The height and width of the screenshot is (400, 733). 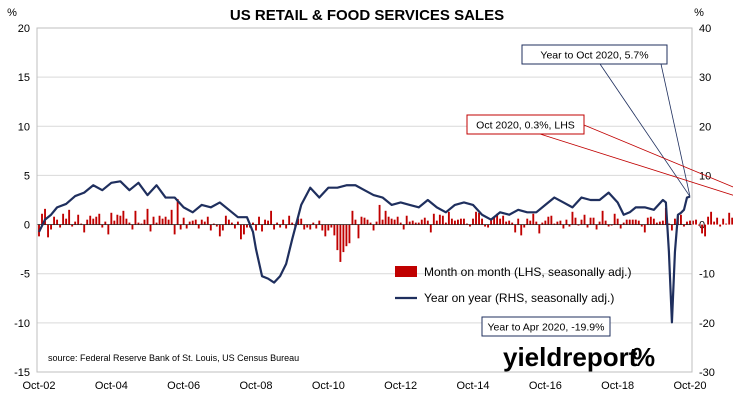 I want to click on chart-title: US RETAIL & FOOD SERVICES SALES, so click(x=367, y=15).